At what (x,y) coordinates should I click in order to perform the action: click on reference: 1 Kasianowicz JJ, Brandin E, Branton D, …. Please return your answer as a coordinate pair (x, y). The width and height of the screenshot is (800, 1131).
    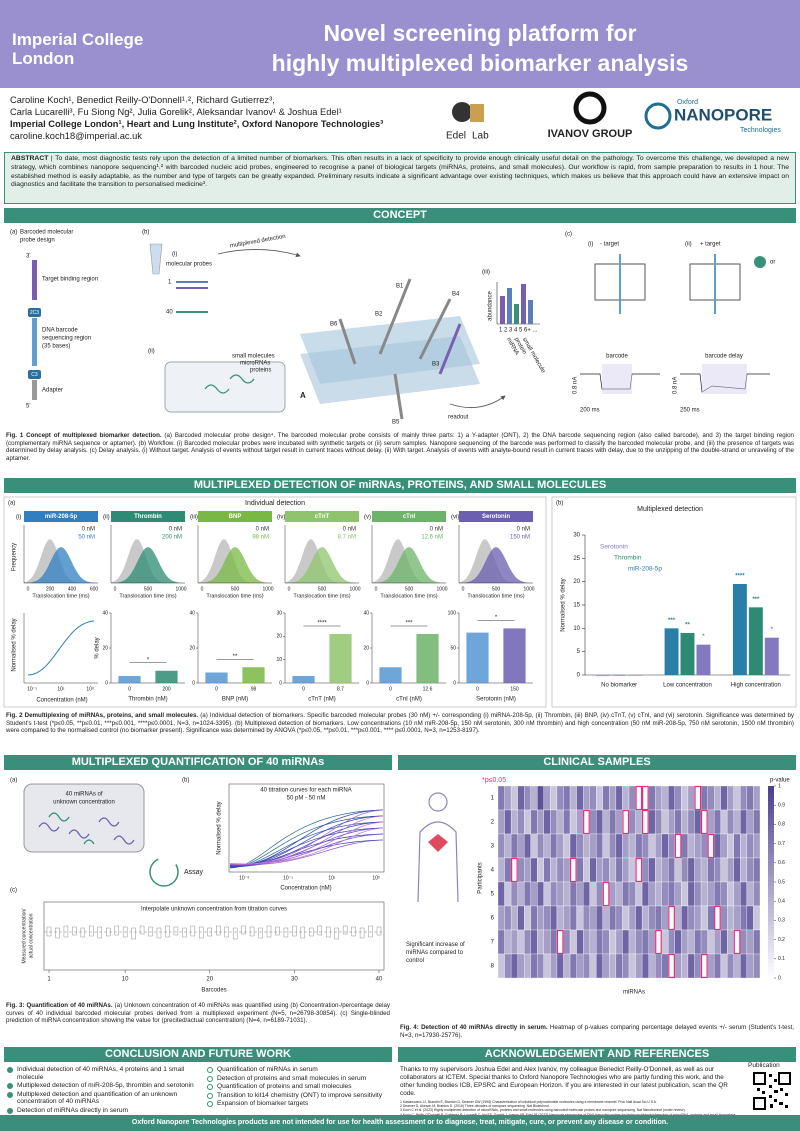
    Looking at the image, I should click on (528, 1102).